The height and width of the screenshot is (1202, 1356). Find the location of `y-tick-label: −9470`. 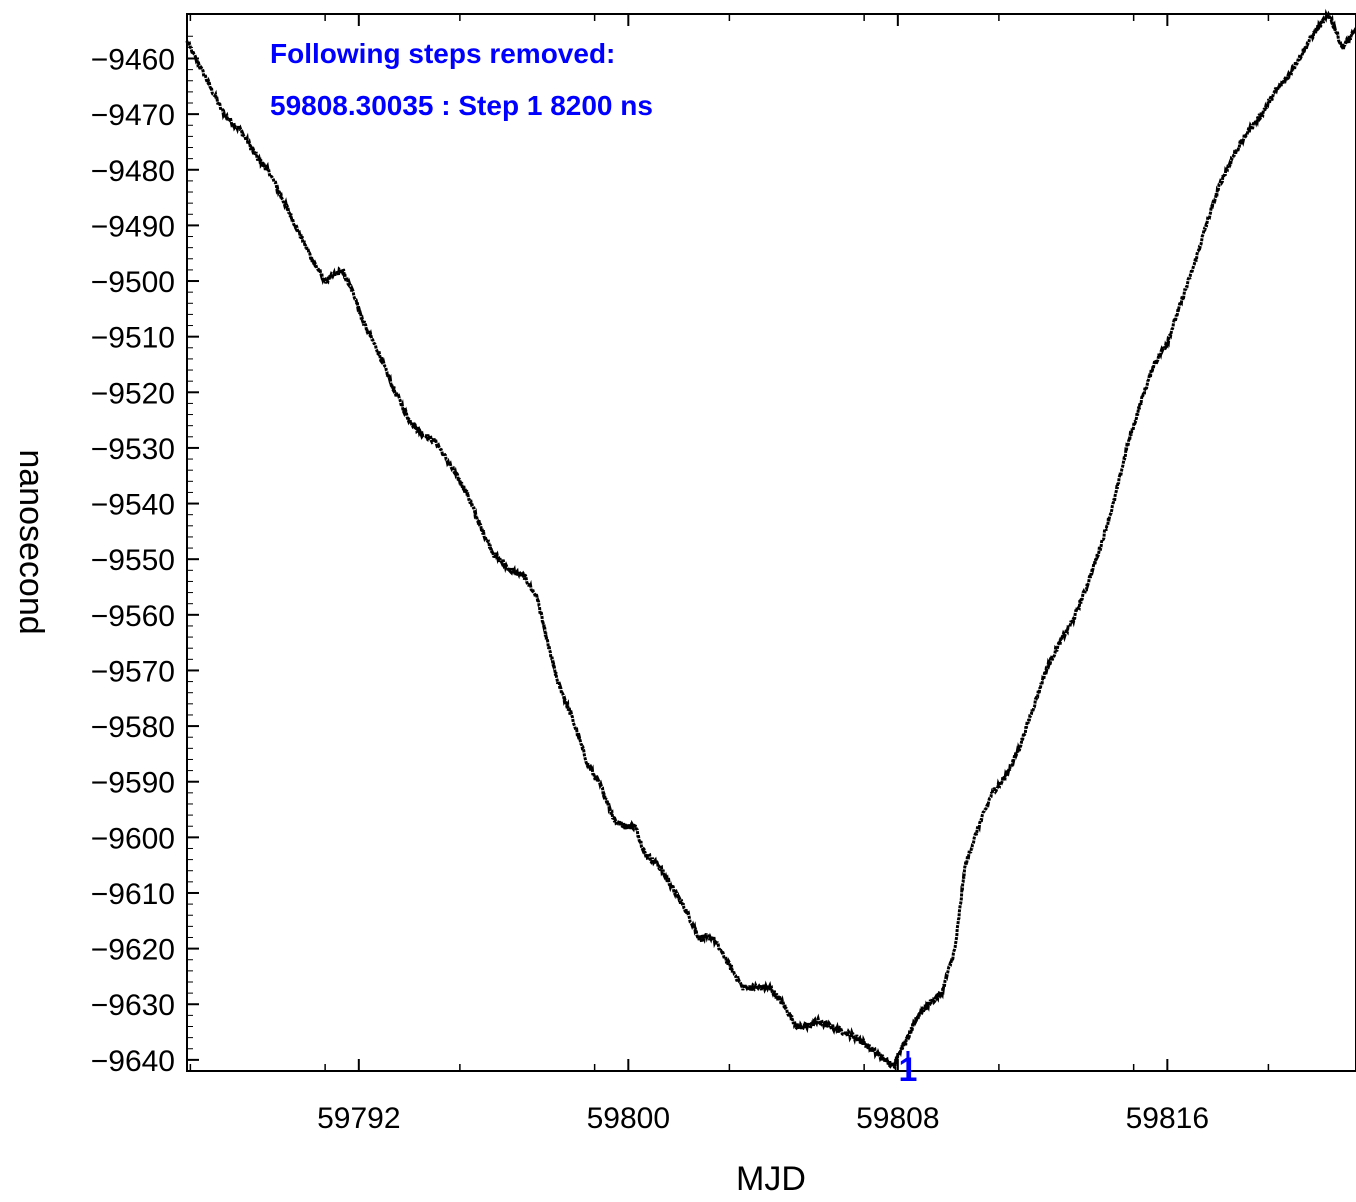

y-tick-label: −9470 is located at coordinates (133, 115).